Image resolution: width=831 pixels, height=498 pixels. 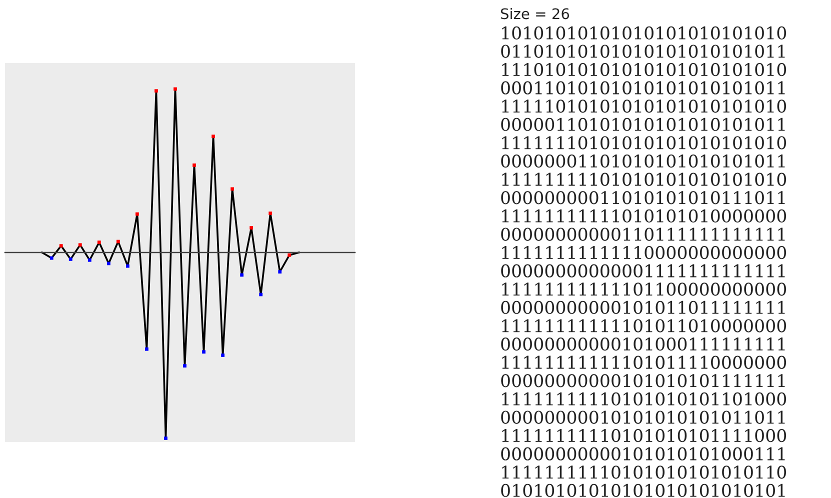 What do you see at coordinates (644, 69) in the screenshot?
I see `text: 11101010101010101010101010` at bounding box center [644, 69].